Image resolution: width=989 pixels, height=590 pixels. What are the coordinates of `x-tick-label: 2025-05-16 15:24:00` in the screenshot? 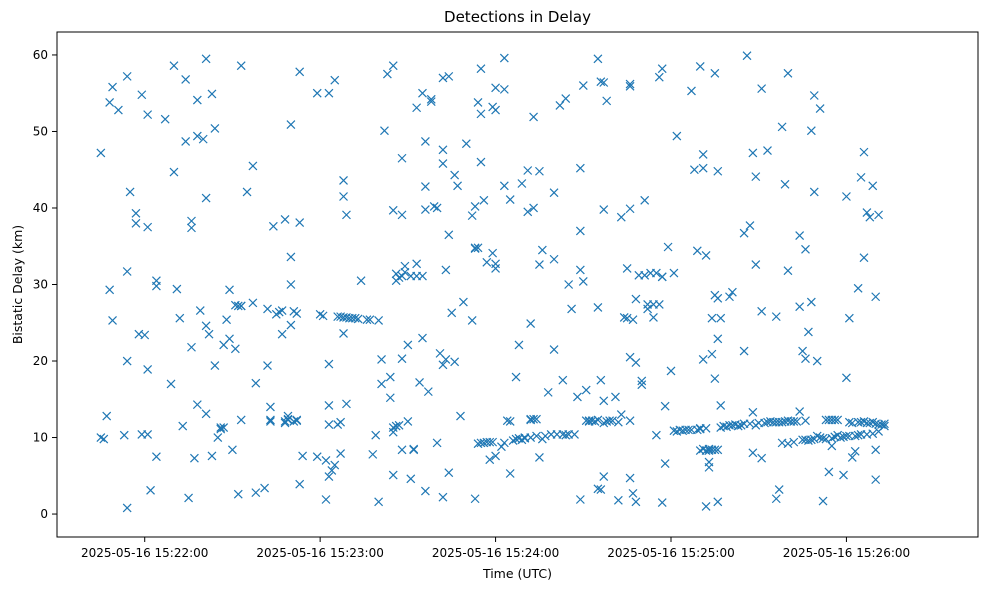 It's located at (495, 553).